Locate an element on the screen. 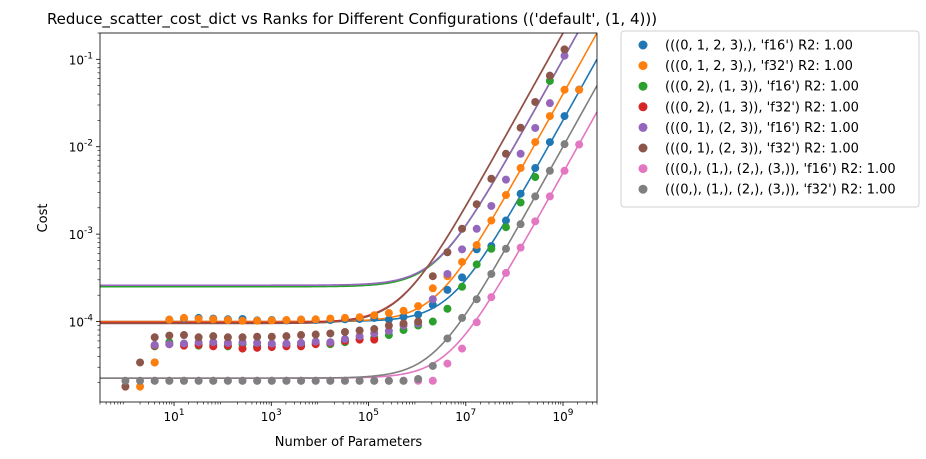 This screenshot has height=459, width=926. legend-label: (((0, 1, 2, 3),), 'f32') R2: 1.00 is located at coordinates (759, 66).